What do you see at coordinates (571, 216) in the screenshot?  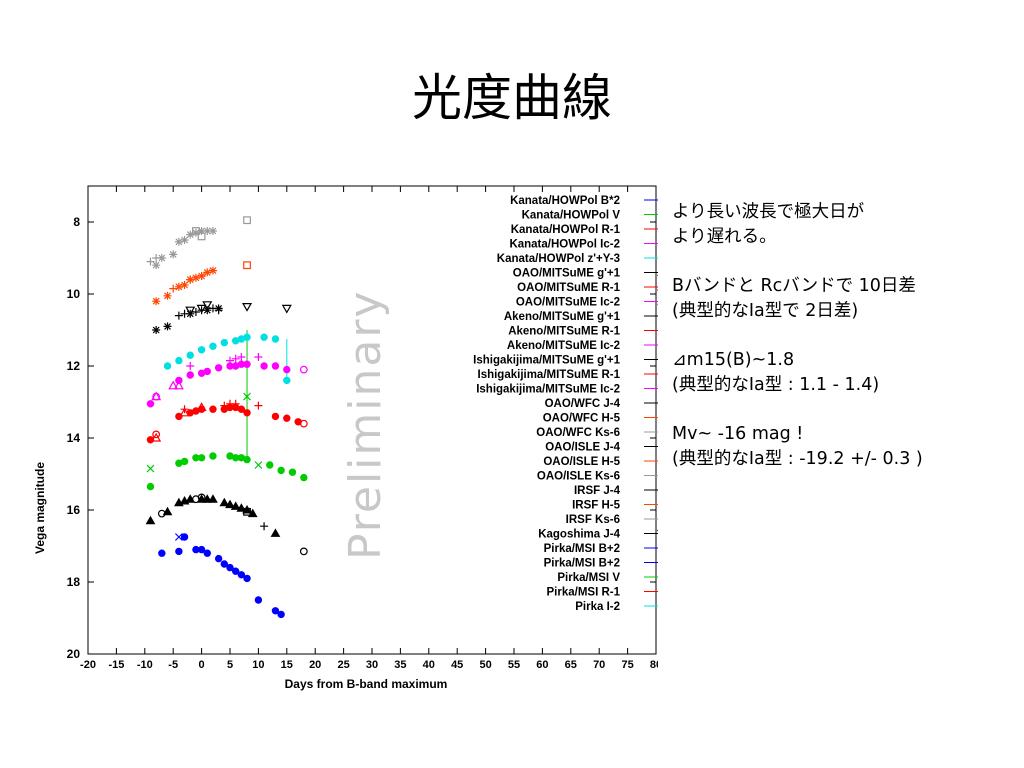 I see `legend-label: Kanata/HOWPol V` at bounding box center [571, 216].